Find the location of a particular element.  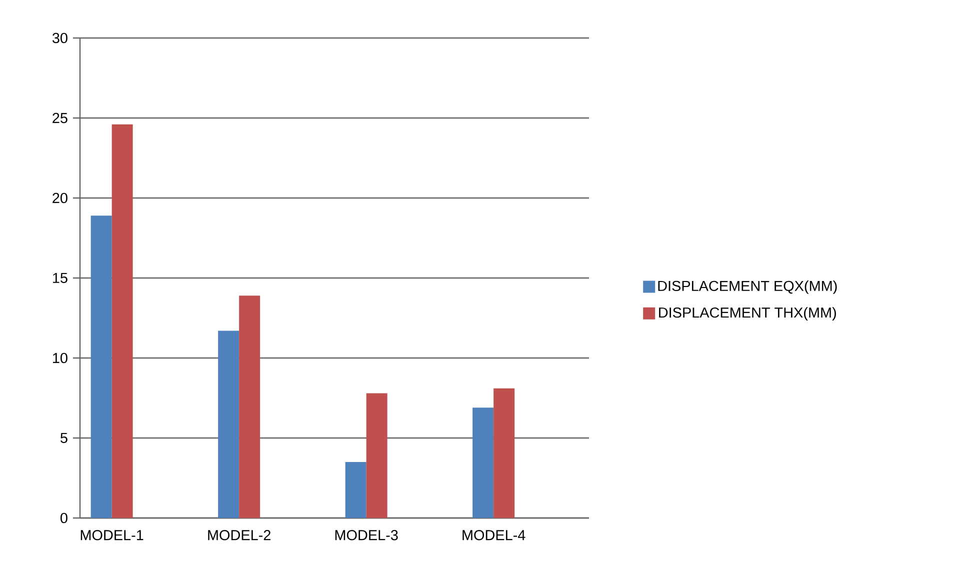

y-tick-label: 0 is located at coordinates (64, 518).